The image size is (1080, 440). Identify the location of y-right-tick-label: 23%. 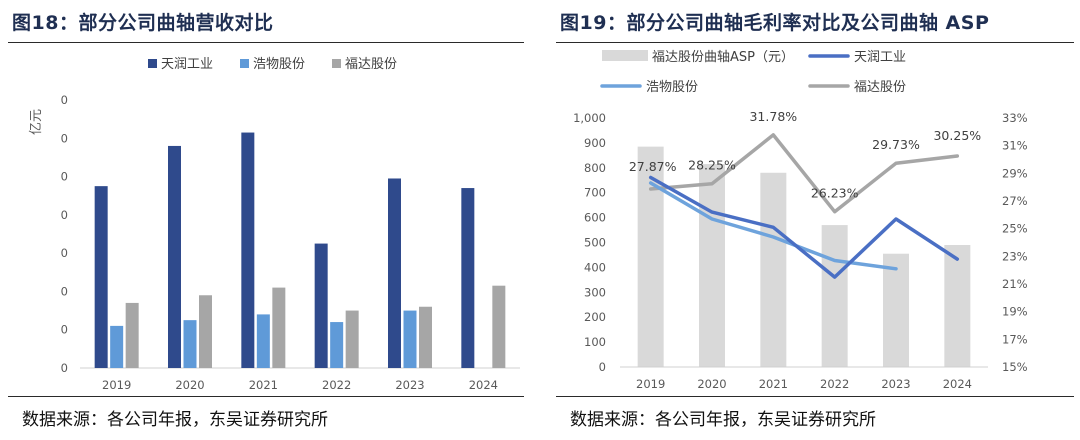
(1015, 256).